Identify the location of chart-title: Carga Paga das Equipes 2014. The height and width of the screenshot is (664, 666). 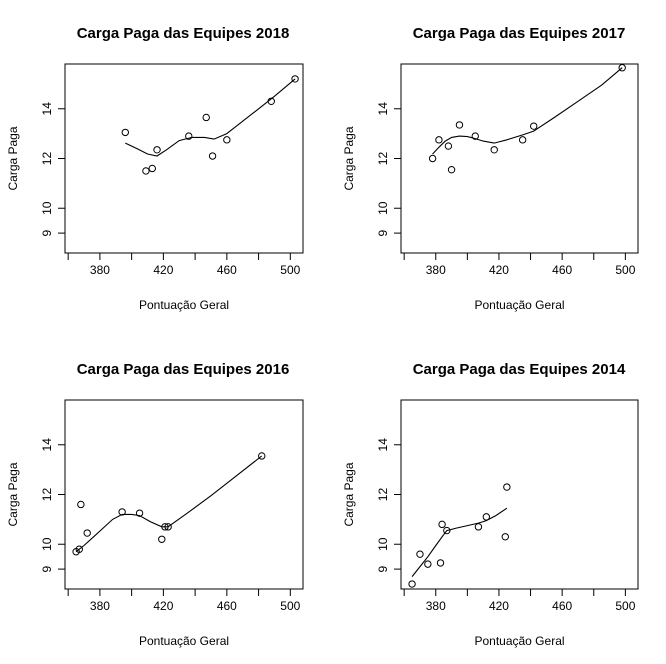
(519, 369).